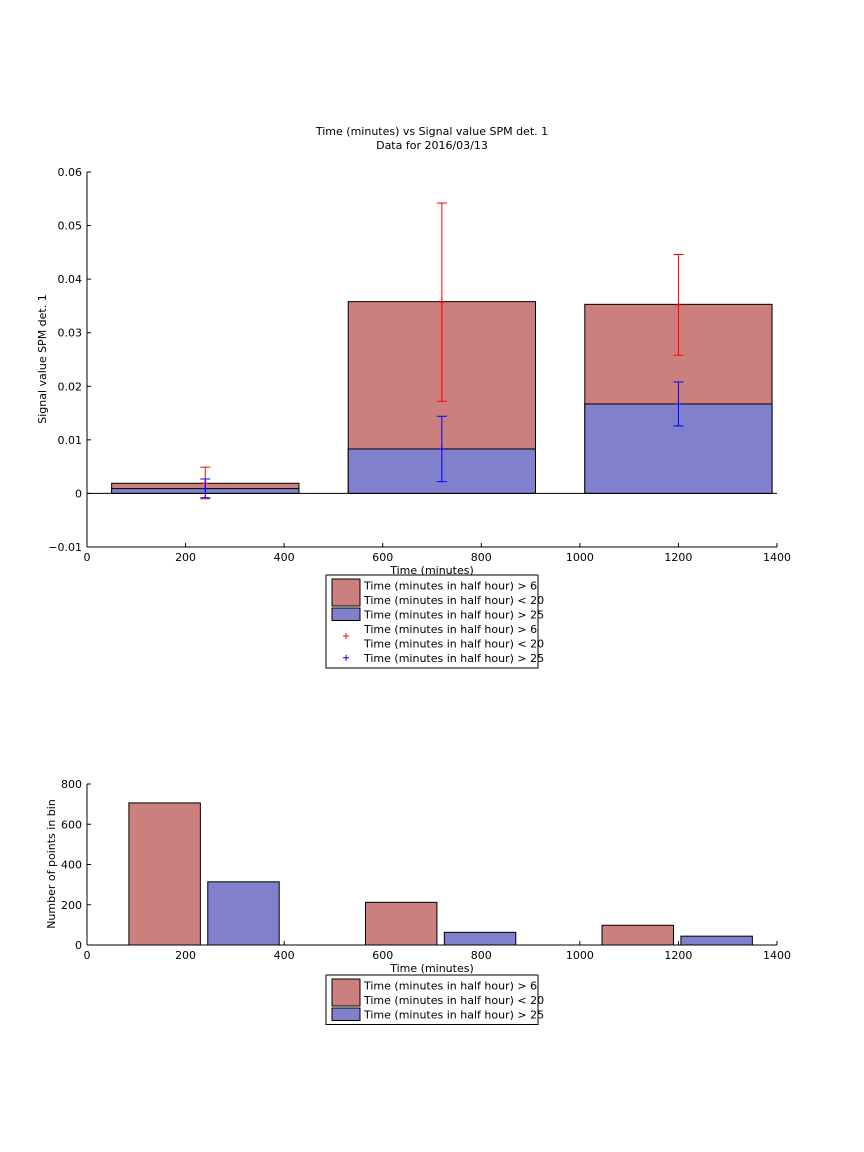 The image size is (864, 1152). What do you see at coordinates (185, 557) in the screenshot?
I see `top-x-tick-label: 200` at bounding box center [185, 557].